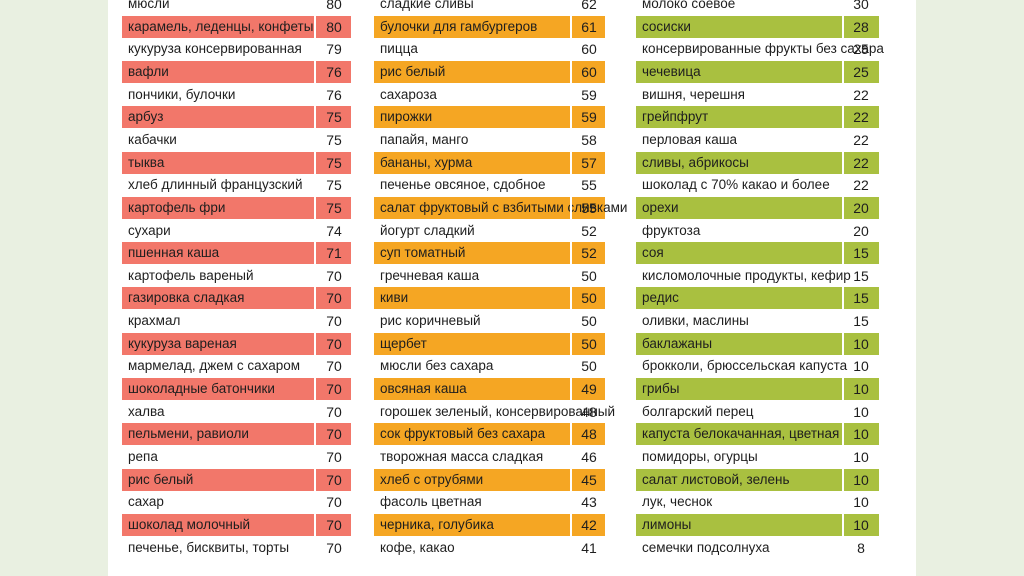 The image size is (1024, 576). What do you see at coordinates (149, 230) in the screenshot?
I see `food-name: сухари` at bounding box center [149, 230].